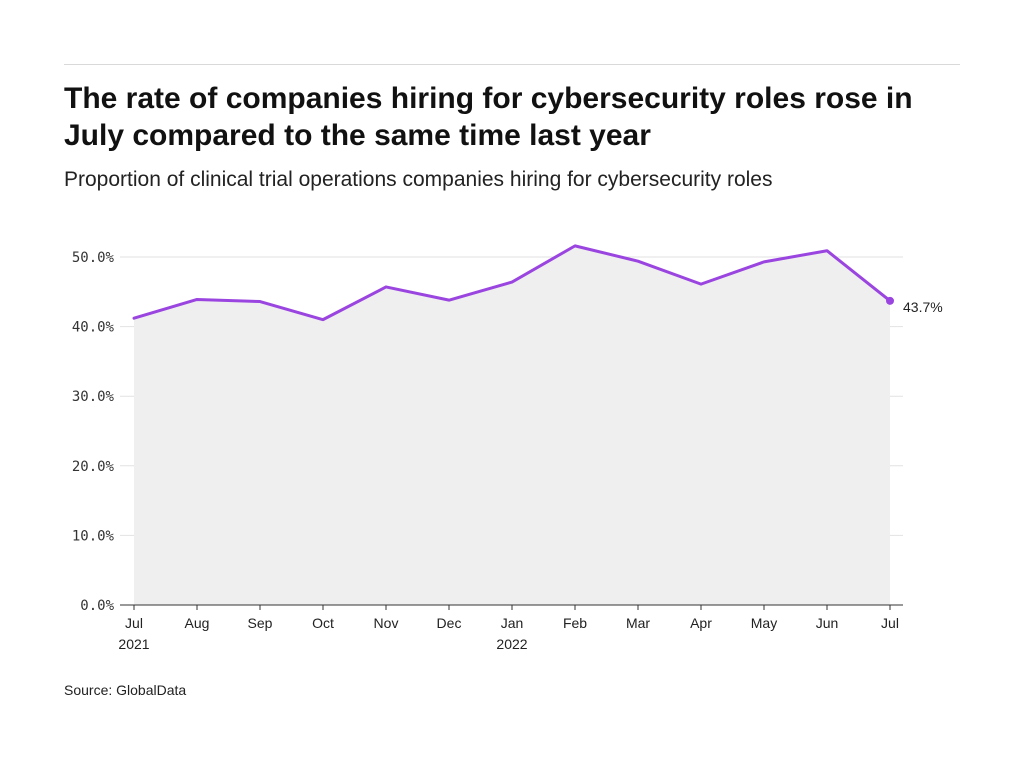 This screenshot has width=1024, height=768. I want to click on x-tick-label: Nov, so click(386, 623).